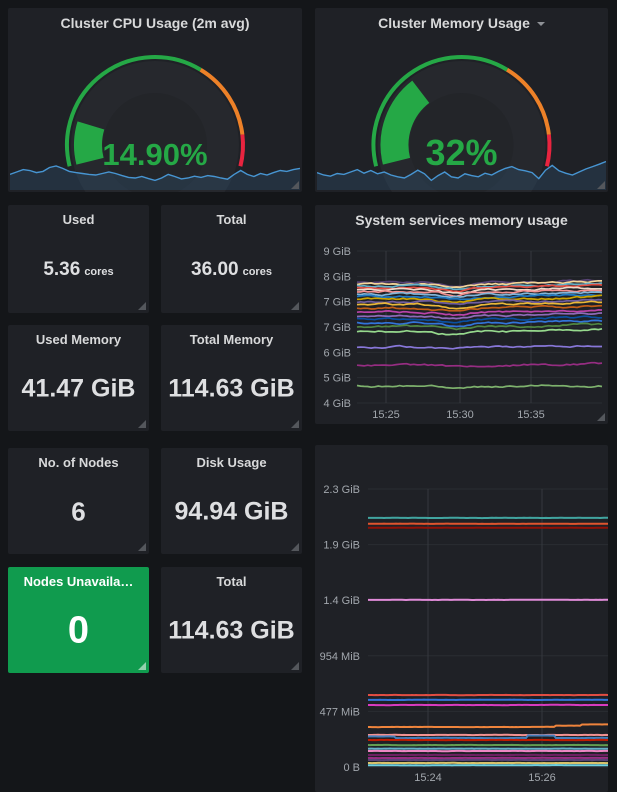 The image size is (617, 792). Describe the element at coordinates (231, 388) in the screenshot. I see `stat-value-total-memory: 114.63 GiB` at that location.